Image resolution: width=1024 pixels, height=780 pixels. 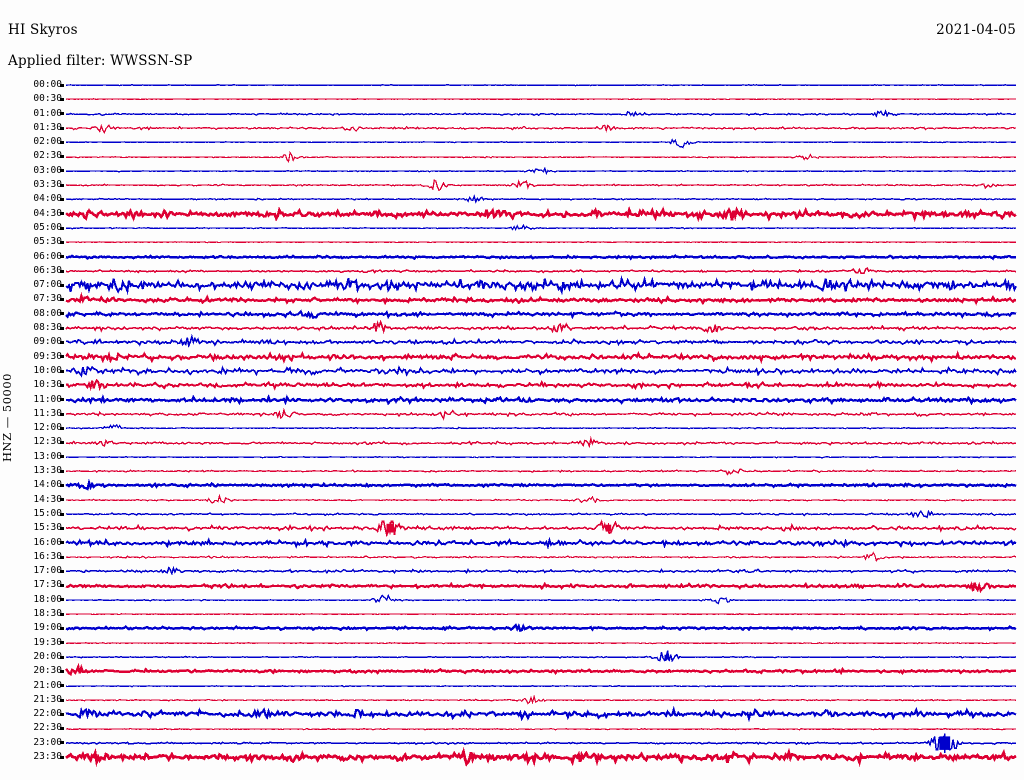 What do you see at coordinates (512, 485) in the screenshot?
I see `trace-row: 14:00` at bounding box center [512, 485].